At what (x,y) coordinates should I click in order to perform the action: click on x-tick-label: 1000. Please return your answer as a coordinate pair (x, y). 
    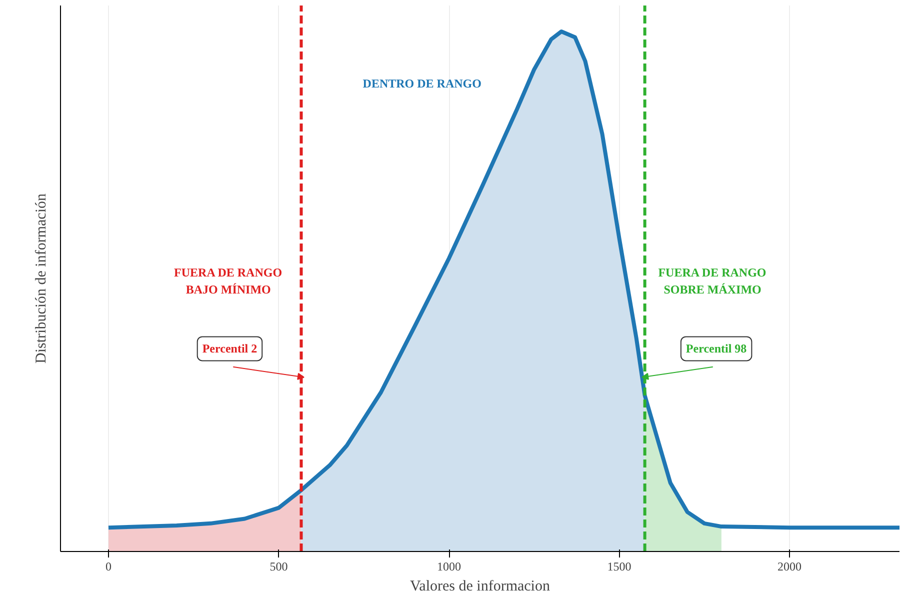
    Looking at the image, I should click on (449, 567).